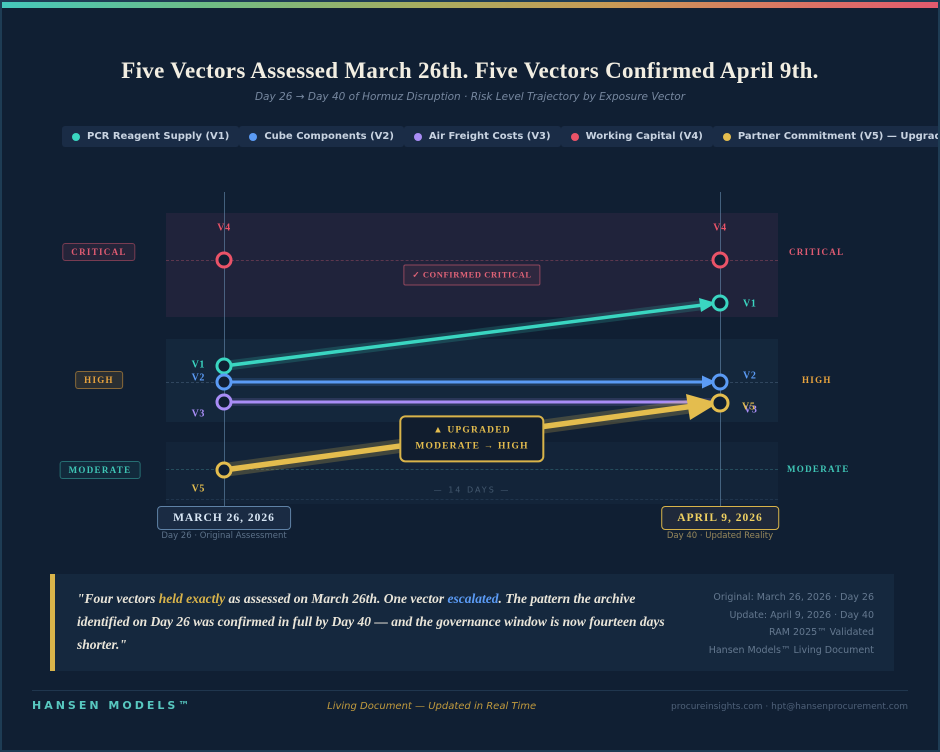 This screenshot has width=940, height=752. I want to click on april-date-pill: APRIL 9, 2026, so click(720, 518).